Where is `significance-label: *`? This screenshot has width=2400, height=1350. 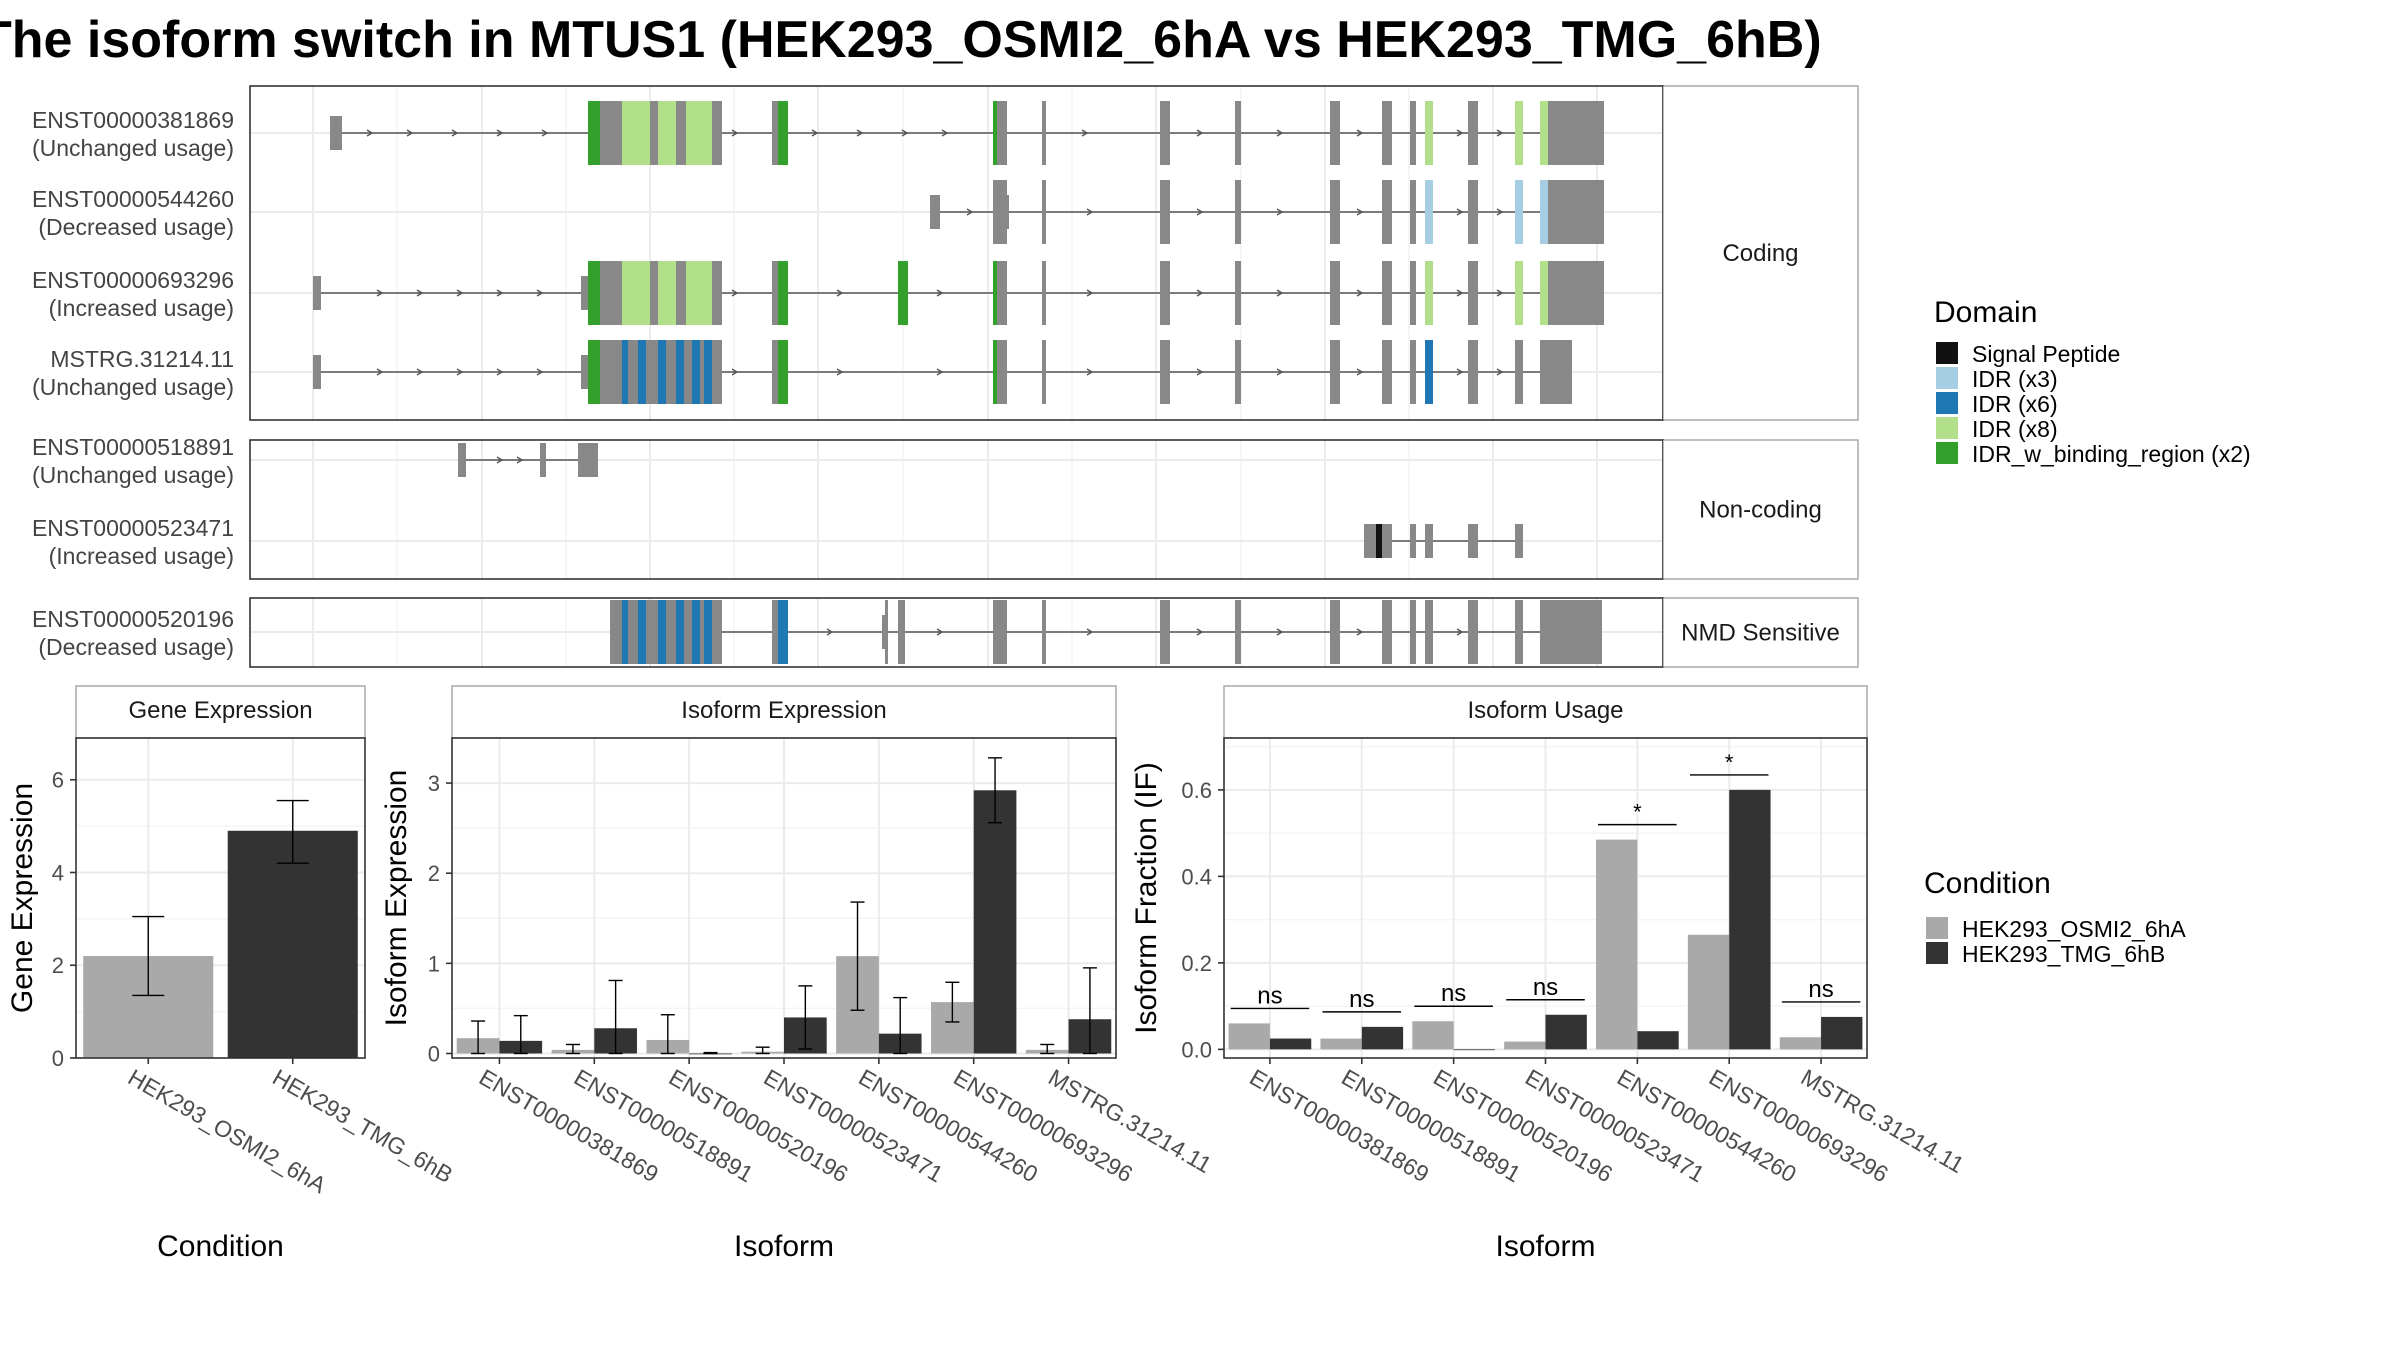 significance-label: * is located at coordinates (1729, 762).